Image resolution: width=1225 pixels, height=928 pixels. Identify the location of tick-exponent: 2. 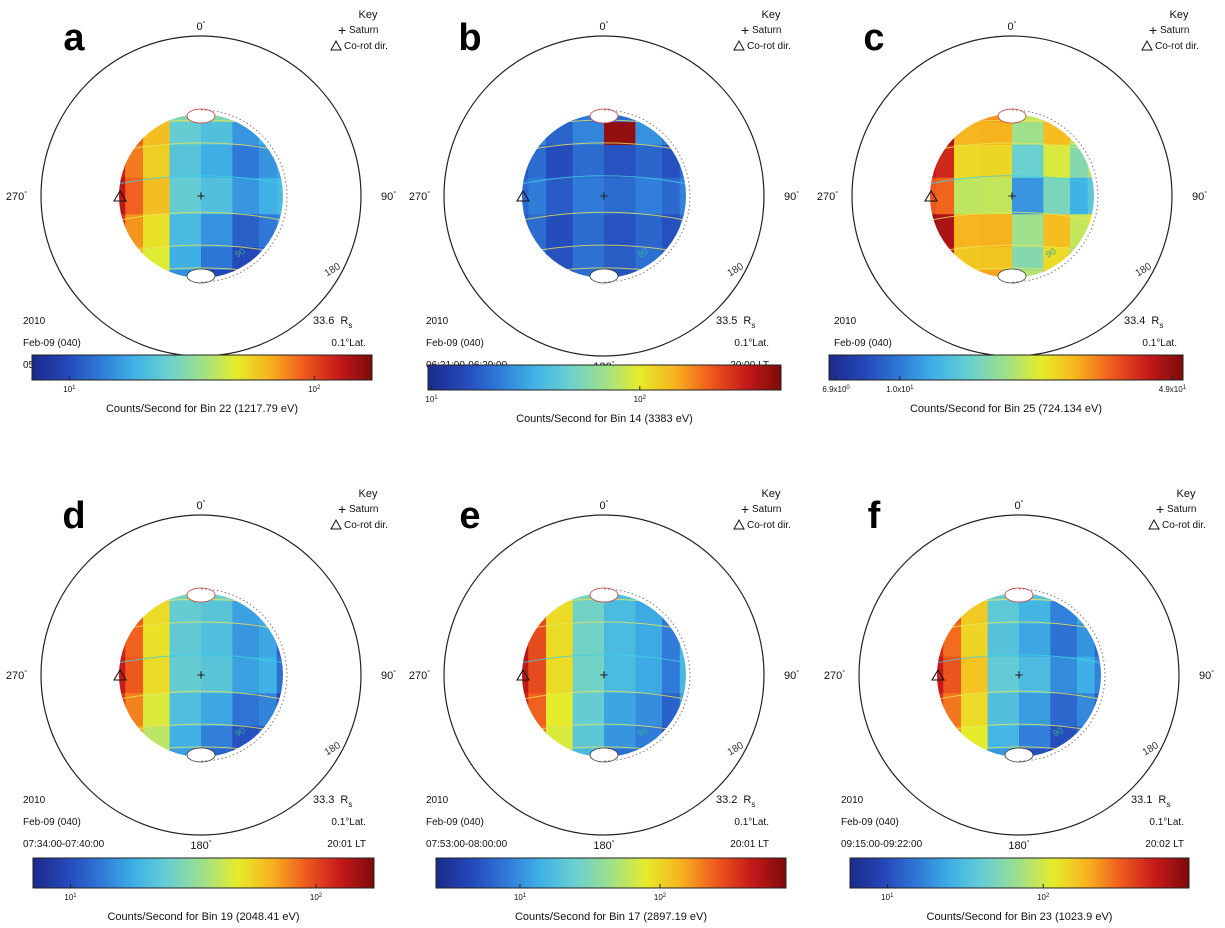
(645, 398).